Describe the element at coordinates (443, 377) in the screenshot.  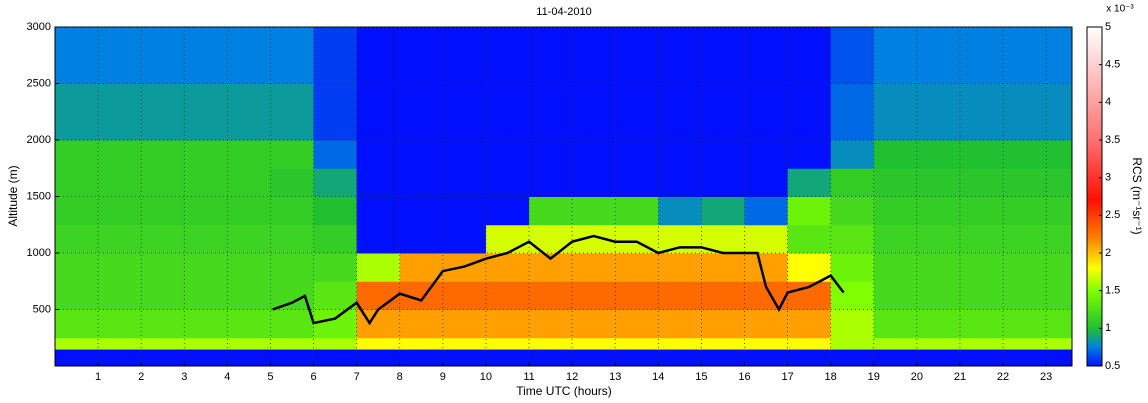
I see `x-tick-label: 9` at that location.